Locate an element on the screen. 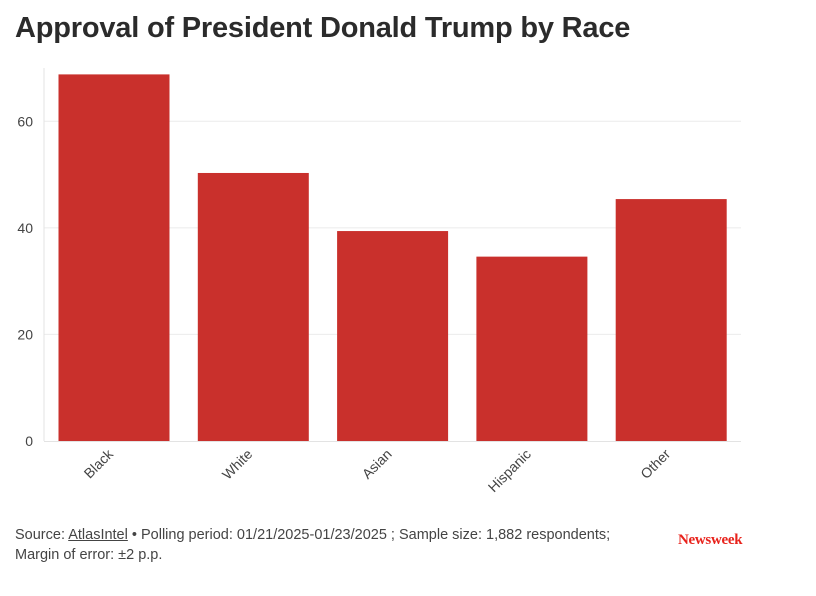 This screenshot has height=596, width=816. y-tick-label: 40 is located at coordinates (25, 228).